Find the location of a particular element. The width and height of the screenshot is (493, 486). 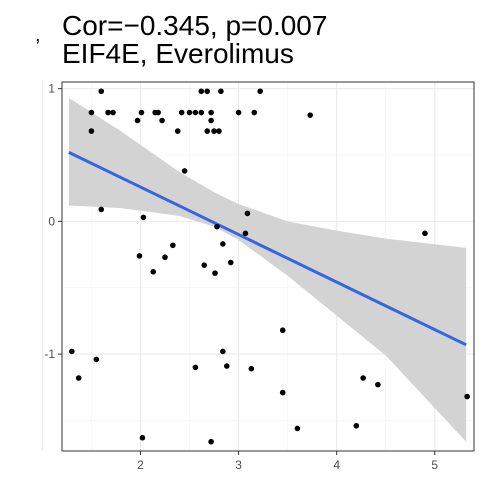

chart-title: Cor=−0.345, p=0.007 is located at coordinates (195, 25).